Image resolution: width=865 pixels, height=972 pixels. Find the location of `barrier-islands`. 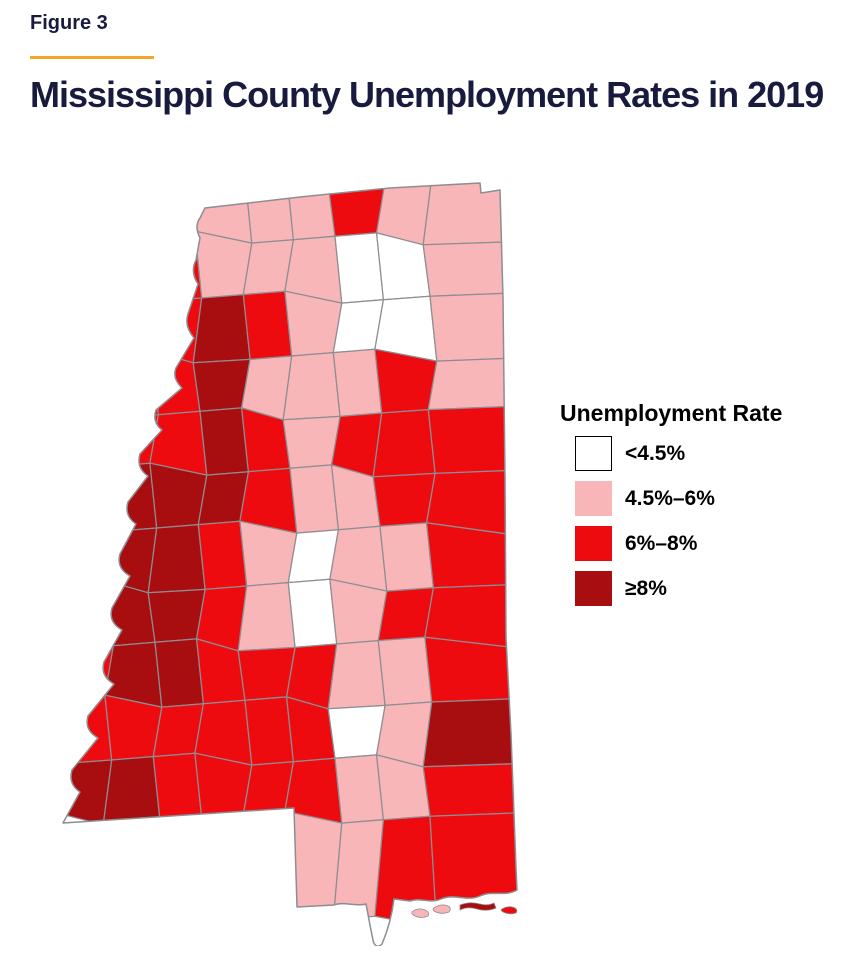

barrier-islands is located at coordinates (464, 910).